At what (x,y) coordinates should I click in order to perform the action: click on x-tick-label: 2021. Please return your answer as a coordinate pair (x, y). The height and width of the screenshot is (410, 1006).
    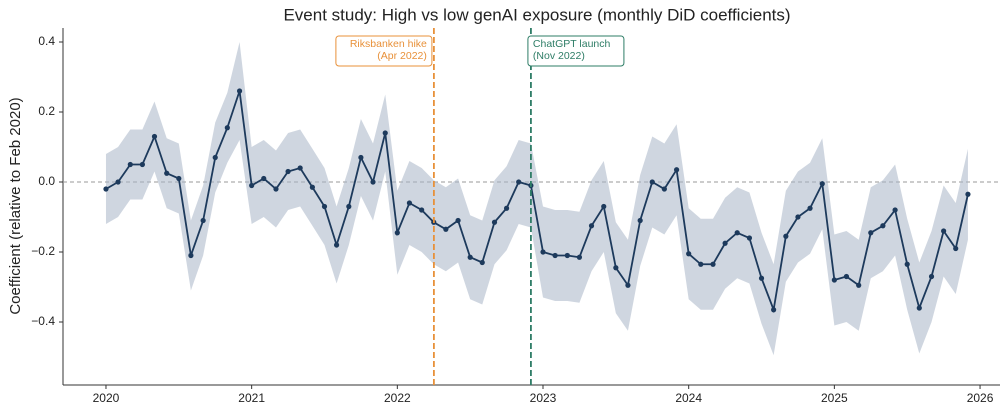
    Looking at the image, I should click on (251, 398).